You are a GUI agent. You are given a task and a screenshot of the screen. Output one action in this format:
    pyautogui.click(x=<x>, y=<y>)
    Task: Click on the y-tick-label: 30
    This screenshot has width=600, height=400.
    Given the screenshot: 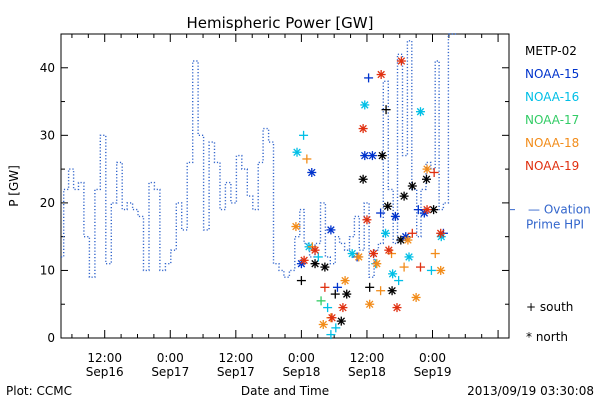 What is the action you would take?
    pyautogui.click(x=47, y=135)
    